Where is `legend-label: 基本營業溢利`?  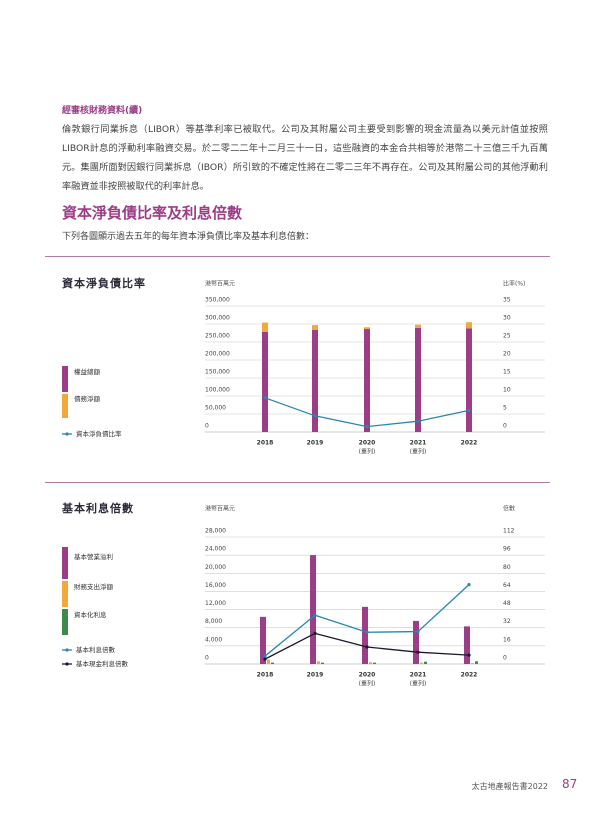
legend-label: 基本營業溢利 is located at coordinates (93, 556).